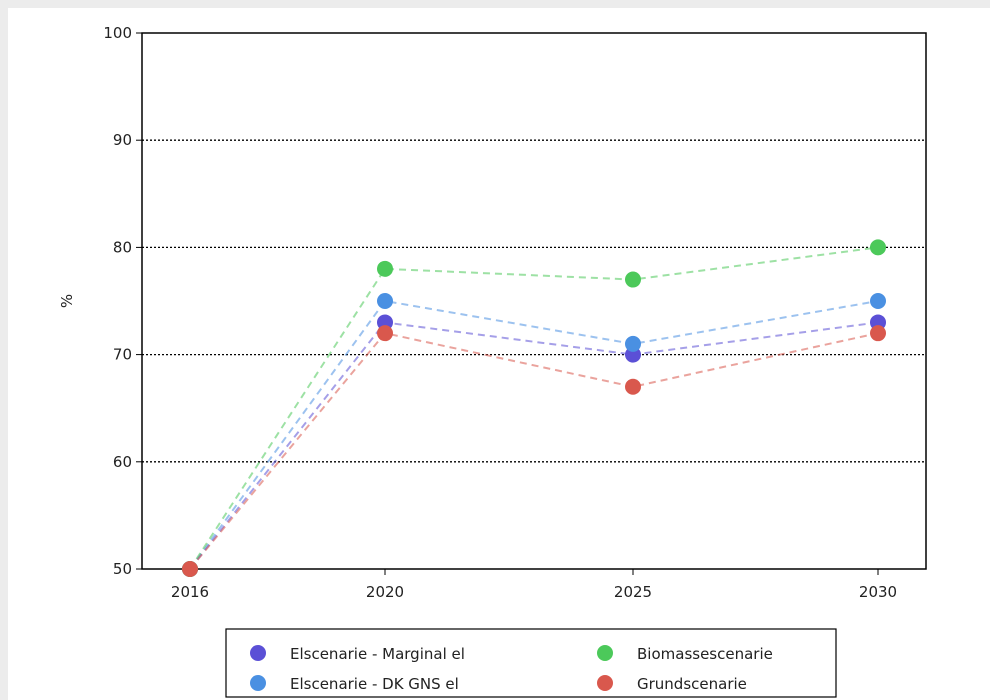  Describe the element at coordinates (534, 585) in the screenshot. I see `x-axis: 2016 2020 2025 2030` at that location.